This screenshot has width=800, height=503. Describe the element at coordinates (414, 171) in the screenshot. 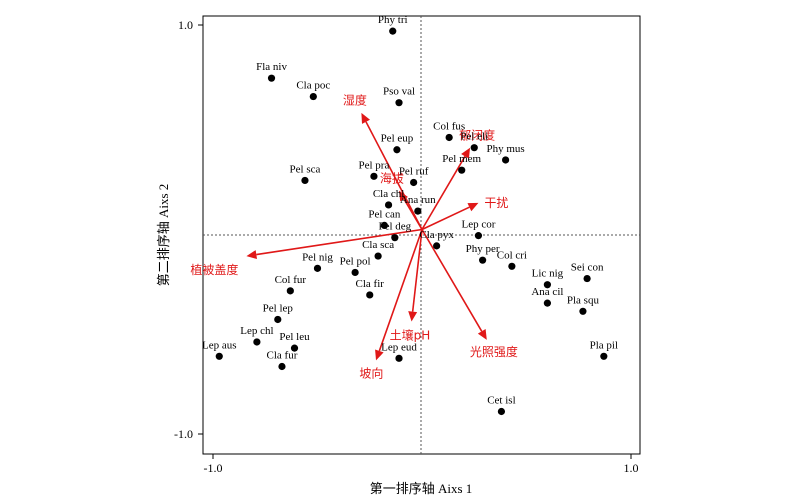

I see `species-label: Pel ruf` at that location.